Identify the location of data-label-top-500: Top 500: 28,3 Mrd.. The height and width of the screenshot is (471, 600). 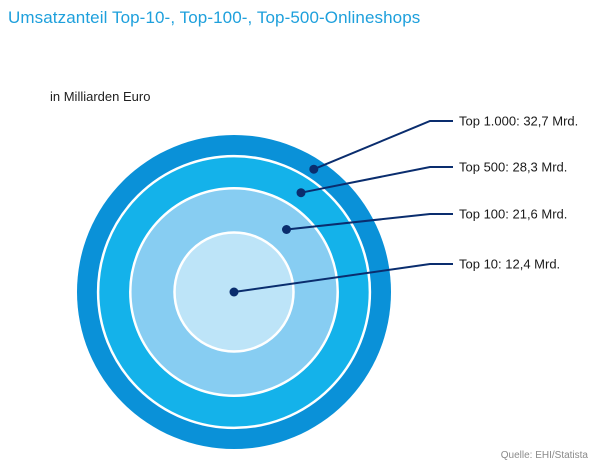
(513, 167).